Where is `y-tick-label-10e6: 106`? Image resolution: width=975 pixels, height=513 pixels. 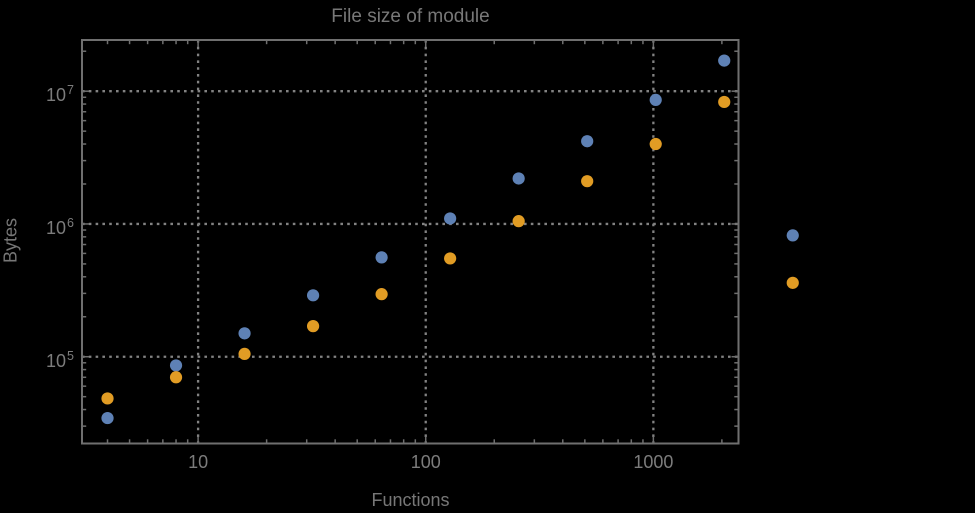
y-tick-label-10e6: 106 is located at coordinates (37, 225).